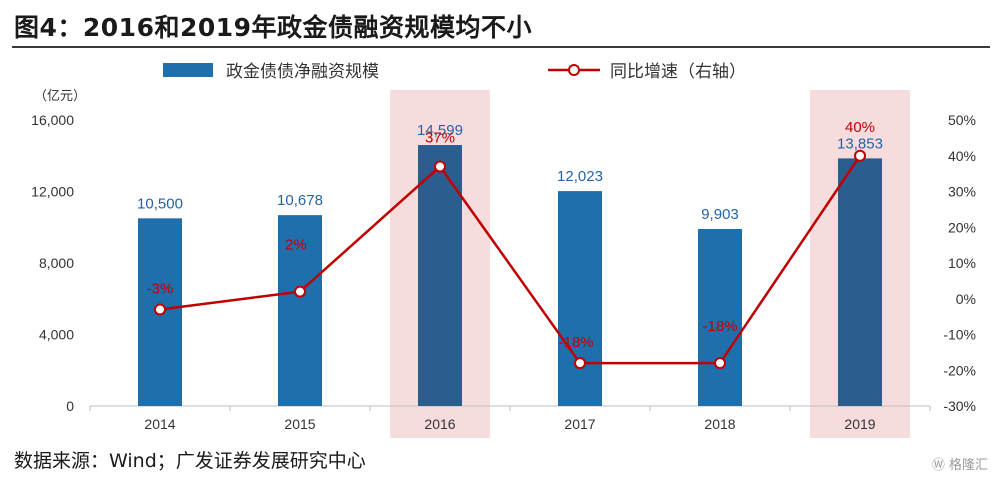 This screenshot has height=478, width=1000. What do you see at coordinates (302, 71) in the screenshot?
I see `legend-label-bar: 政金债债净融资规模` at bounding box center [302, 71].